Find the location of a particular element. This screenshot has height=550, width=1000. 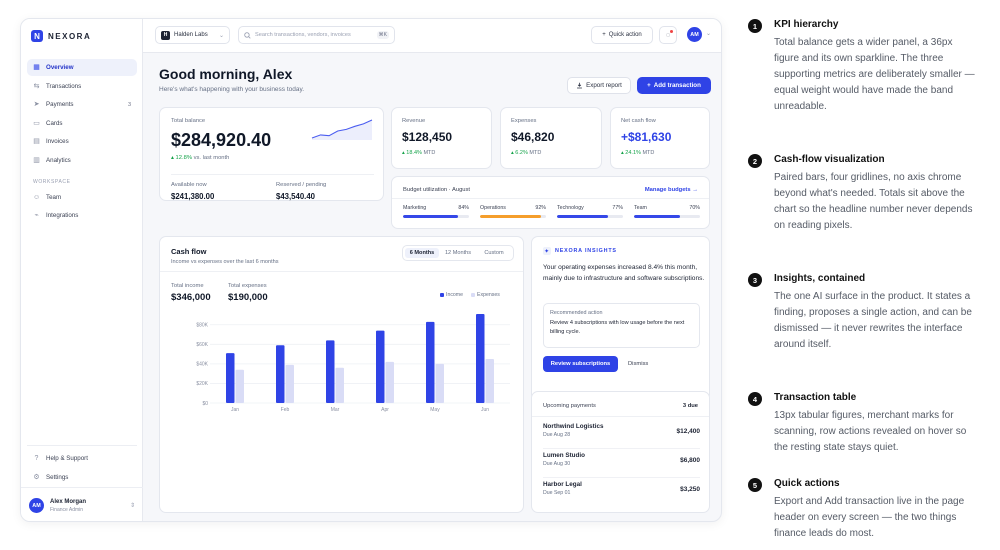

org-logo: H is located at coordinates (165, 35).